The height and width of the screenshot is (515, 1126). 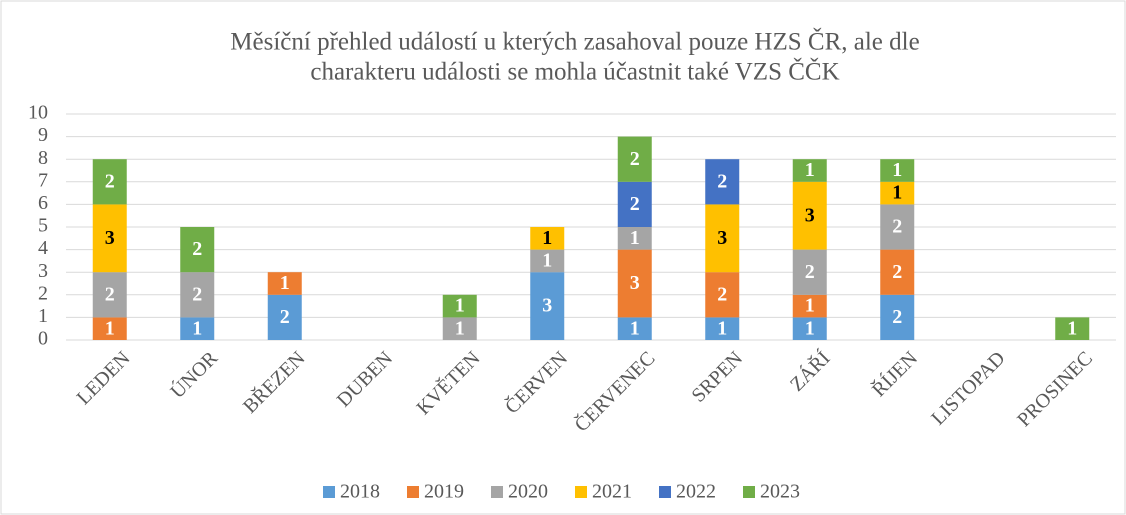 I want to click on y-tick-label: 5, so click(x=43, y=226).